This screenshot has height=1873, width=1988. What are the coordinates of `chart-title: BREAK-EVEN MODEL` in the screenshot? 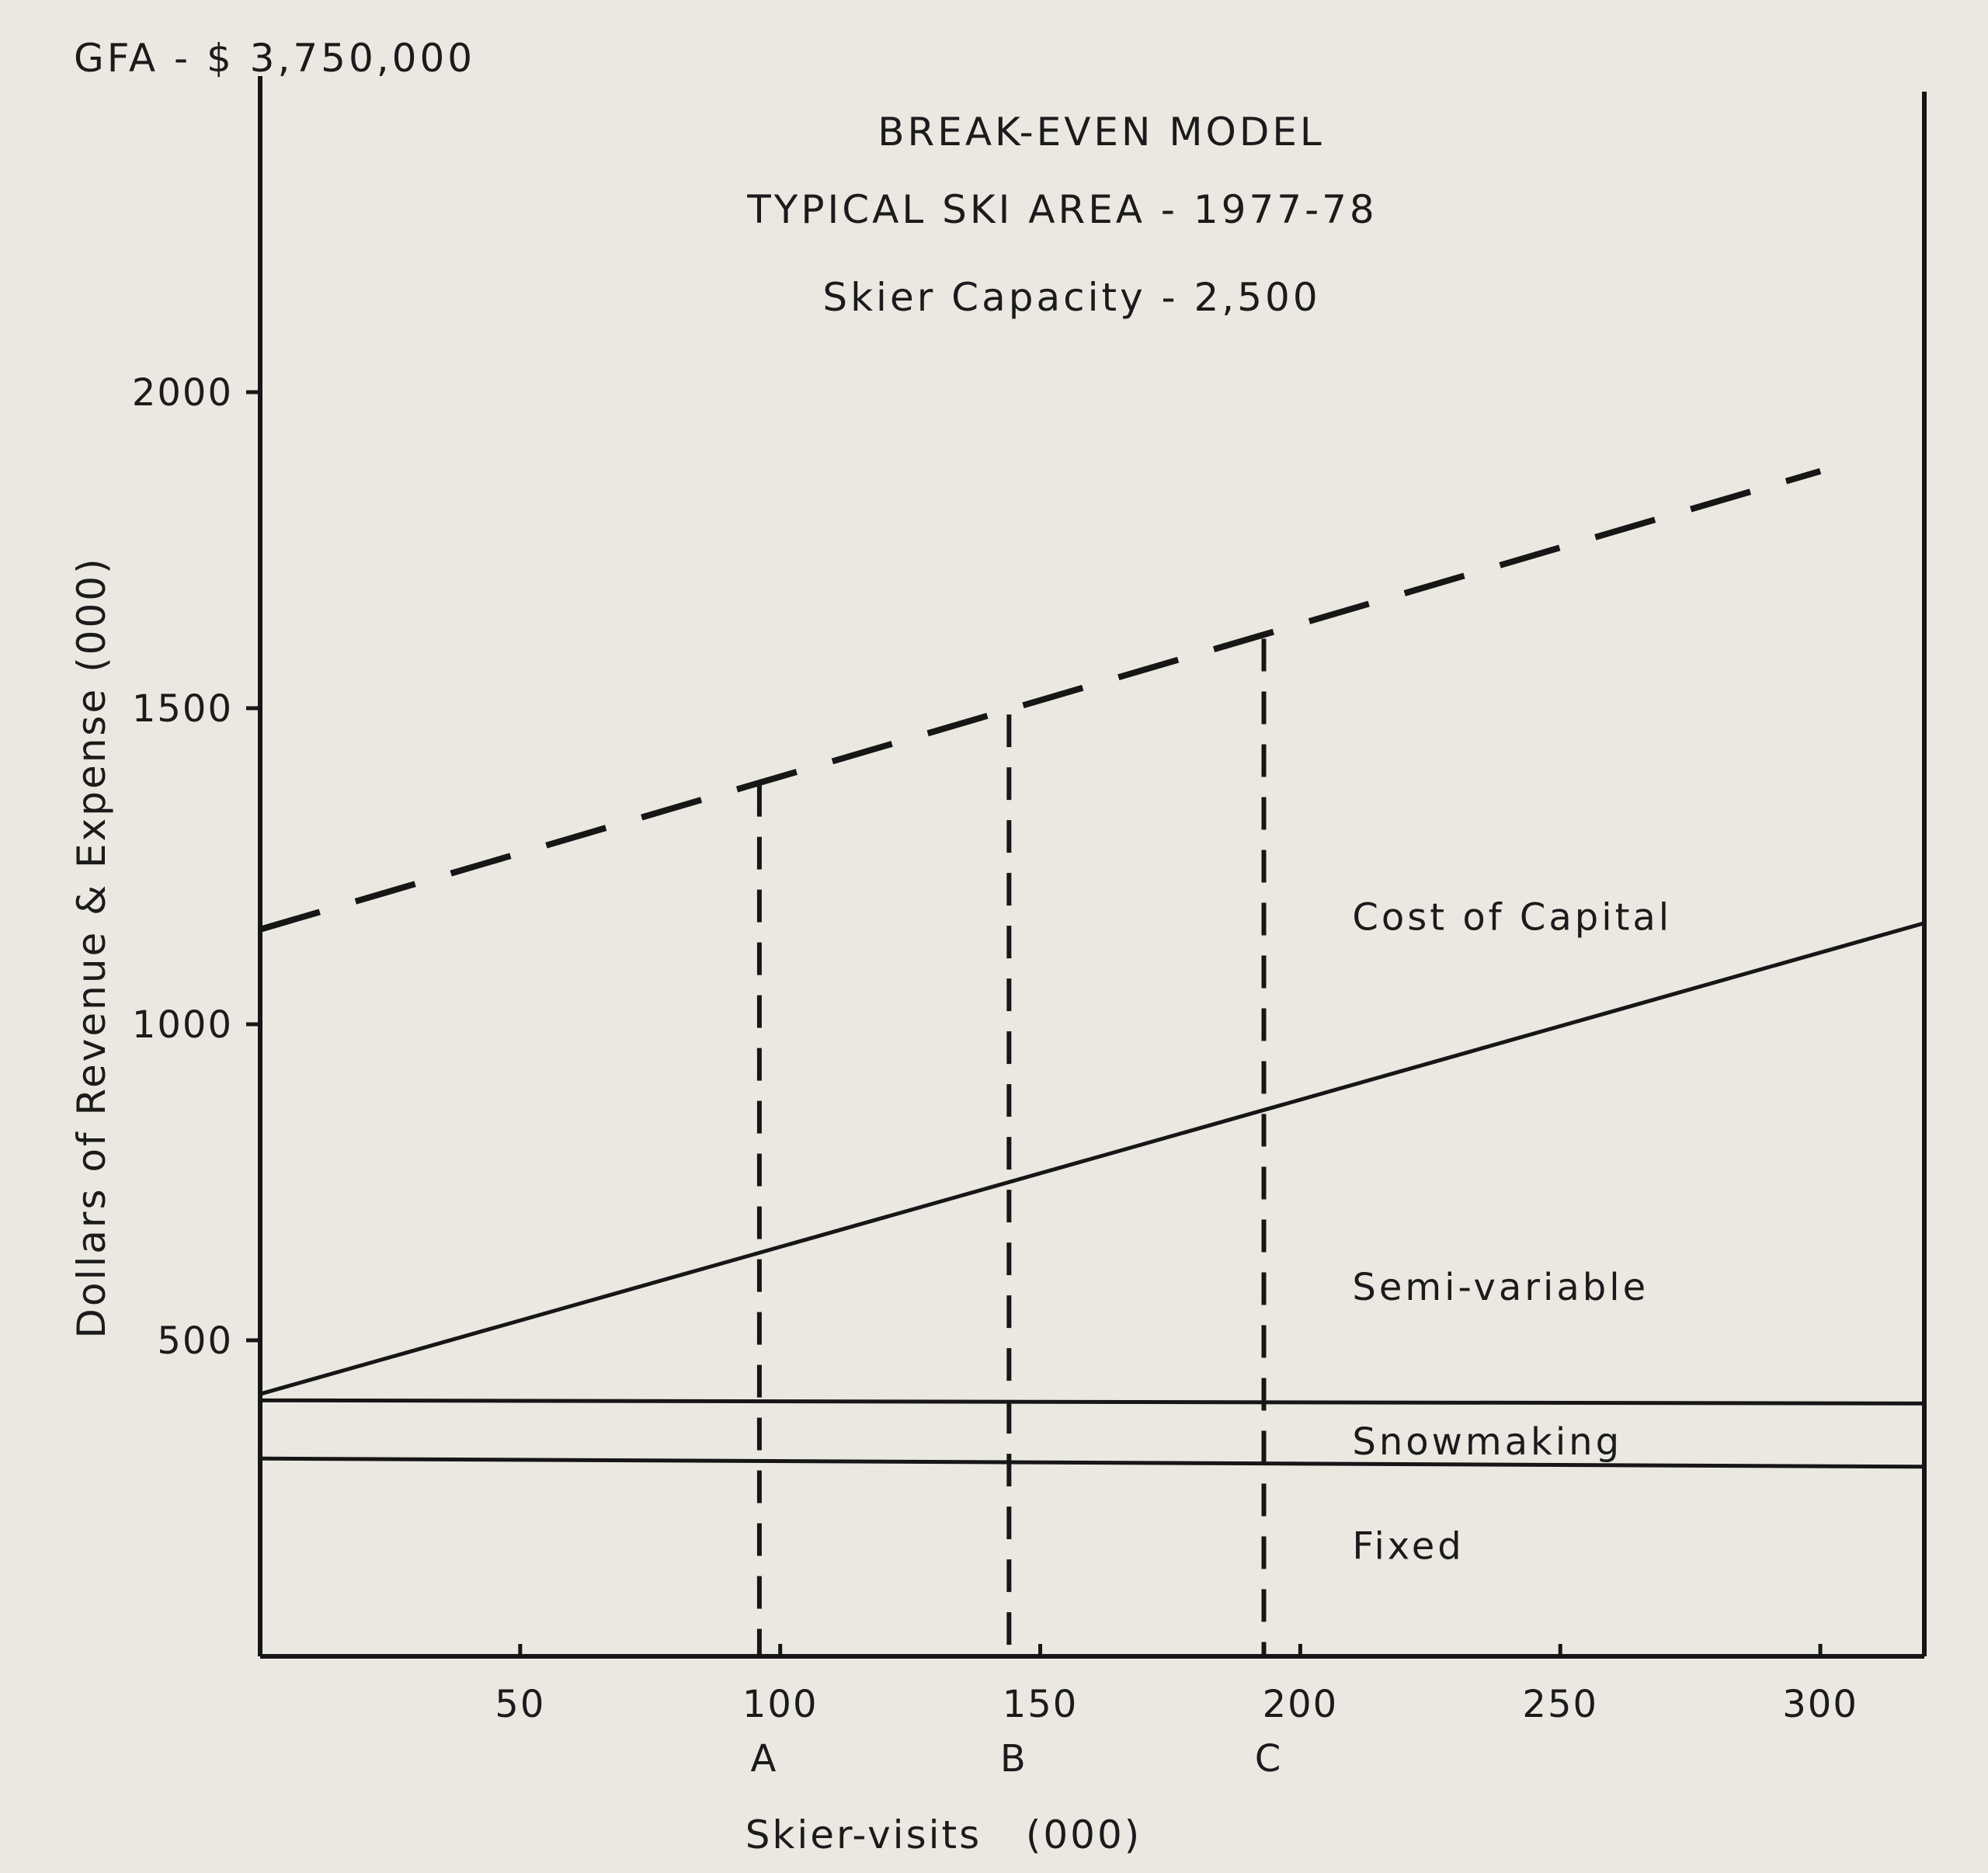 It's located at (1102, 132).